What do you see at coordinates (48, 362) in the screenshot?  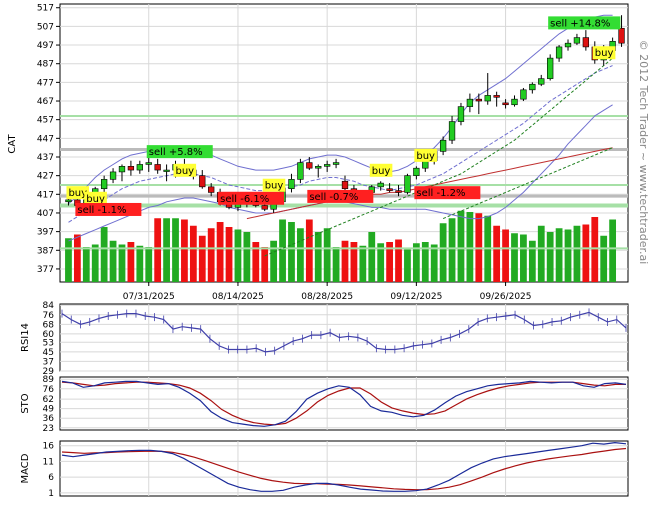 I see `rsi-tick-label: 37` at bounding box center [48, 362].